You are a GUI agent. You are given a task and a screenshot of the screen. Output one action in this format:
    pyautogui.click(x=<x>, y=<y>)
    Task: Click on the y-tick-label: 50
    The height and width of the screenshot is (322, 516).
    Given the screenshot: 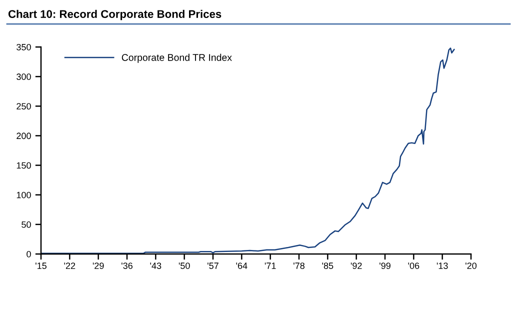 What is the action you would take?
    pyautogui.click(x=26, y=224)
    